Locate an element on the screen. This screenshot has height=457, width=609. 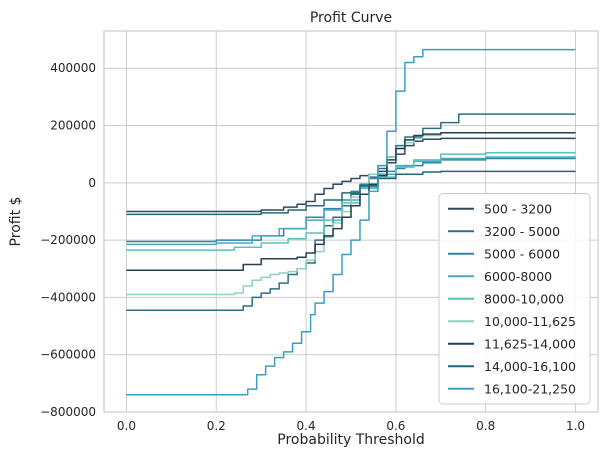
x-tick-label: 0.4 is located at coordinates (306, 426).